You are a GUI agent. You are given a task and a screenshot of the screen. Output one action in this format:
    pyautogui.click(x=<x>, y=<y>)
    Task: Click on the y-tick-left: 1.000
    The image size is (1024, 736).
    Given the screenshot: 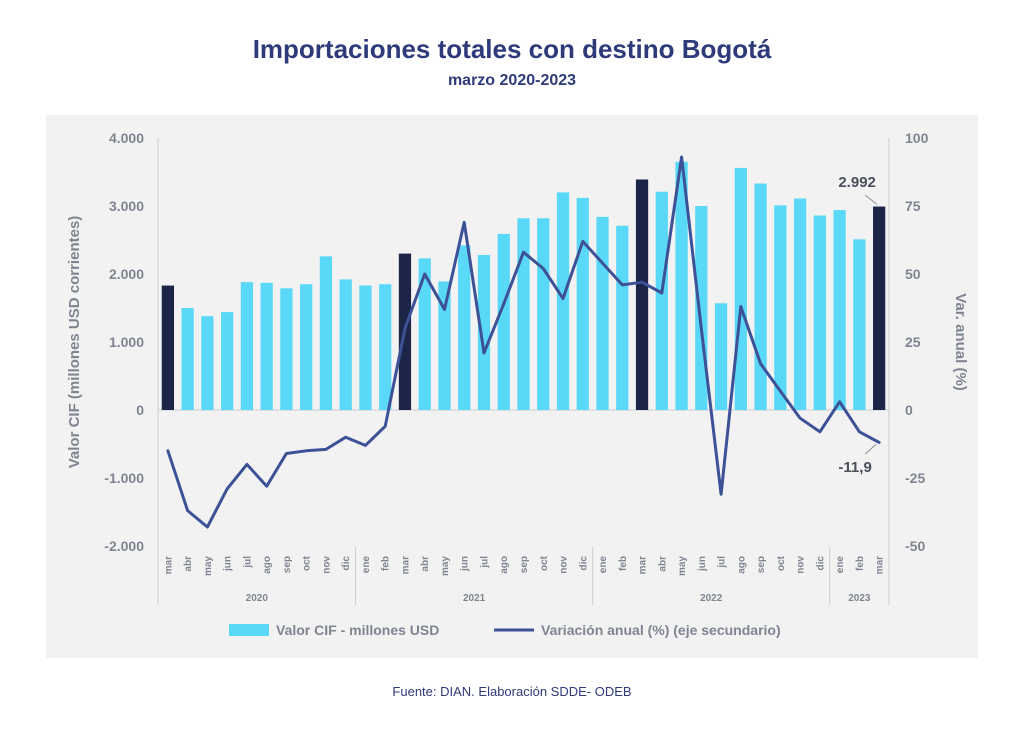 What is the action you would take?
    pyautogui.click(x=126, y=342)
    